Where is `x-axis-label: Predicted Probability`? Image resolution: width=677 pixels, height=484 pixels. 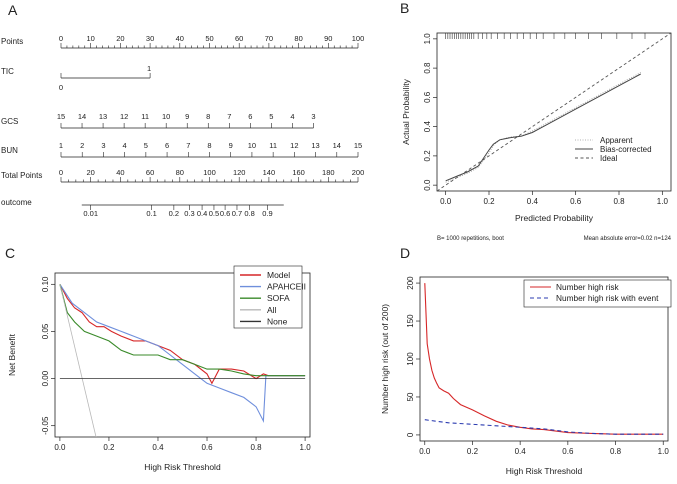 x-axis-label: Predicted Probability is located at coordinates (554, 218).